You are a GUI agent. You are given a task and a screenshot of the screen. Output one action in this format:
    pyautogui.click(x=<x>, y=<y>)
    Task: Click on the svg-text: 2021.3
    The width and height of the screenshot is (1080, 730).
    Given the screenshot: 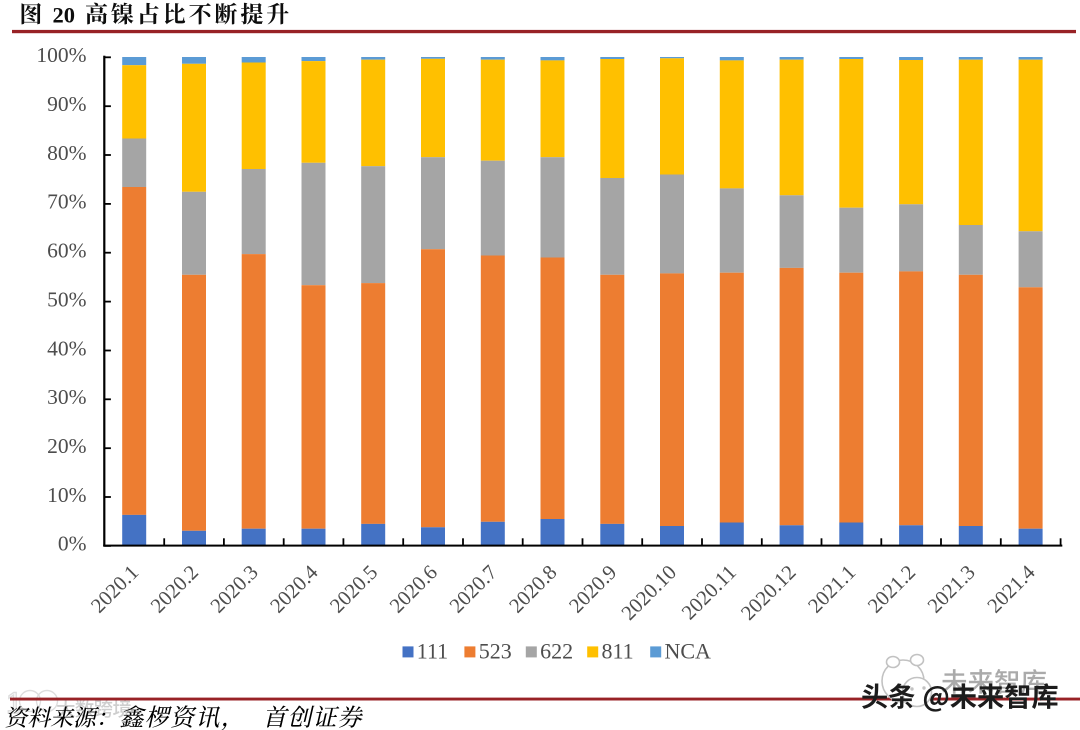 What is the action you would take?
    pyautogui.click(x=951, y=589)
    